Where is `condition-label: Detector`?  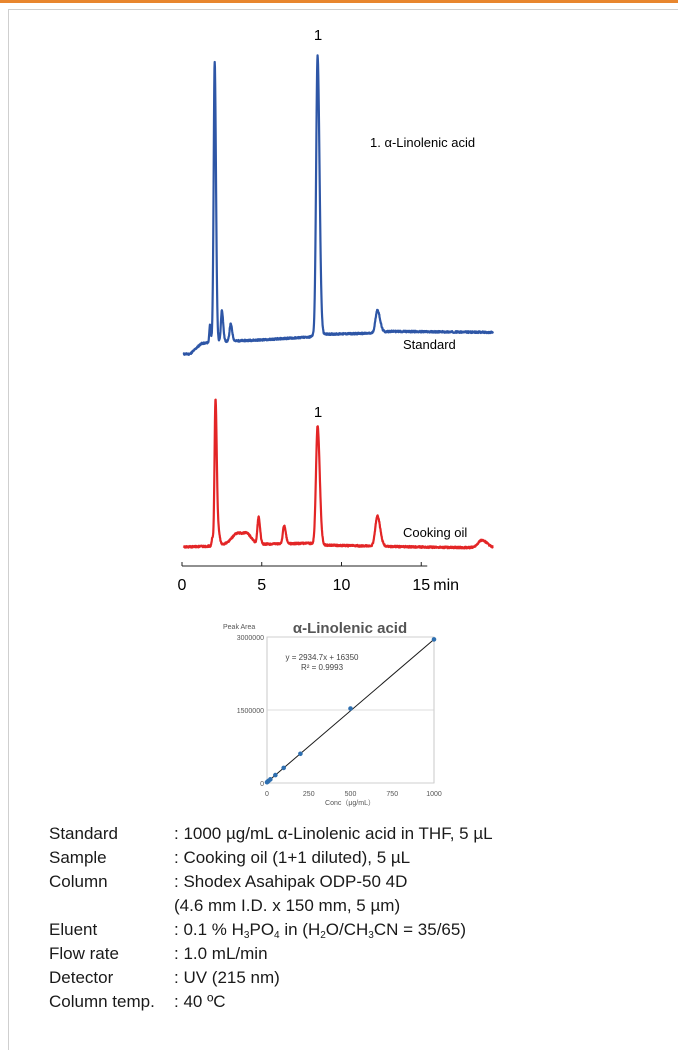 condition-label: Detector is located at coordinates (81, 977).